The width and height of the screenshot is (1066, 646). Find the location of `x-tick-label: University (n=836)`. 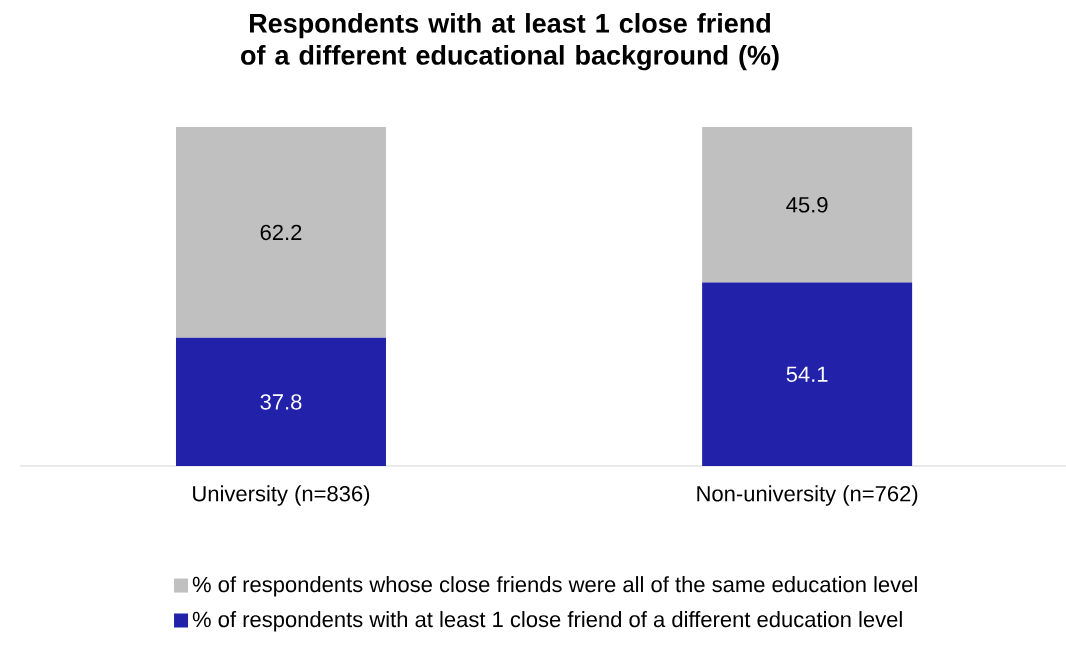

x-tick-label: University (n=836) is located at coordinates (281, 495).